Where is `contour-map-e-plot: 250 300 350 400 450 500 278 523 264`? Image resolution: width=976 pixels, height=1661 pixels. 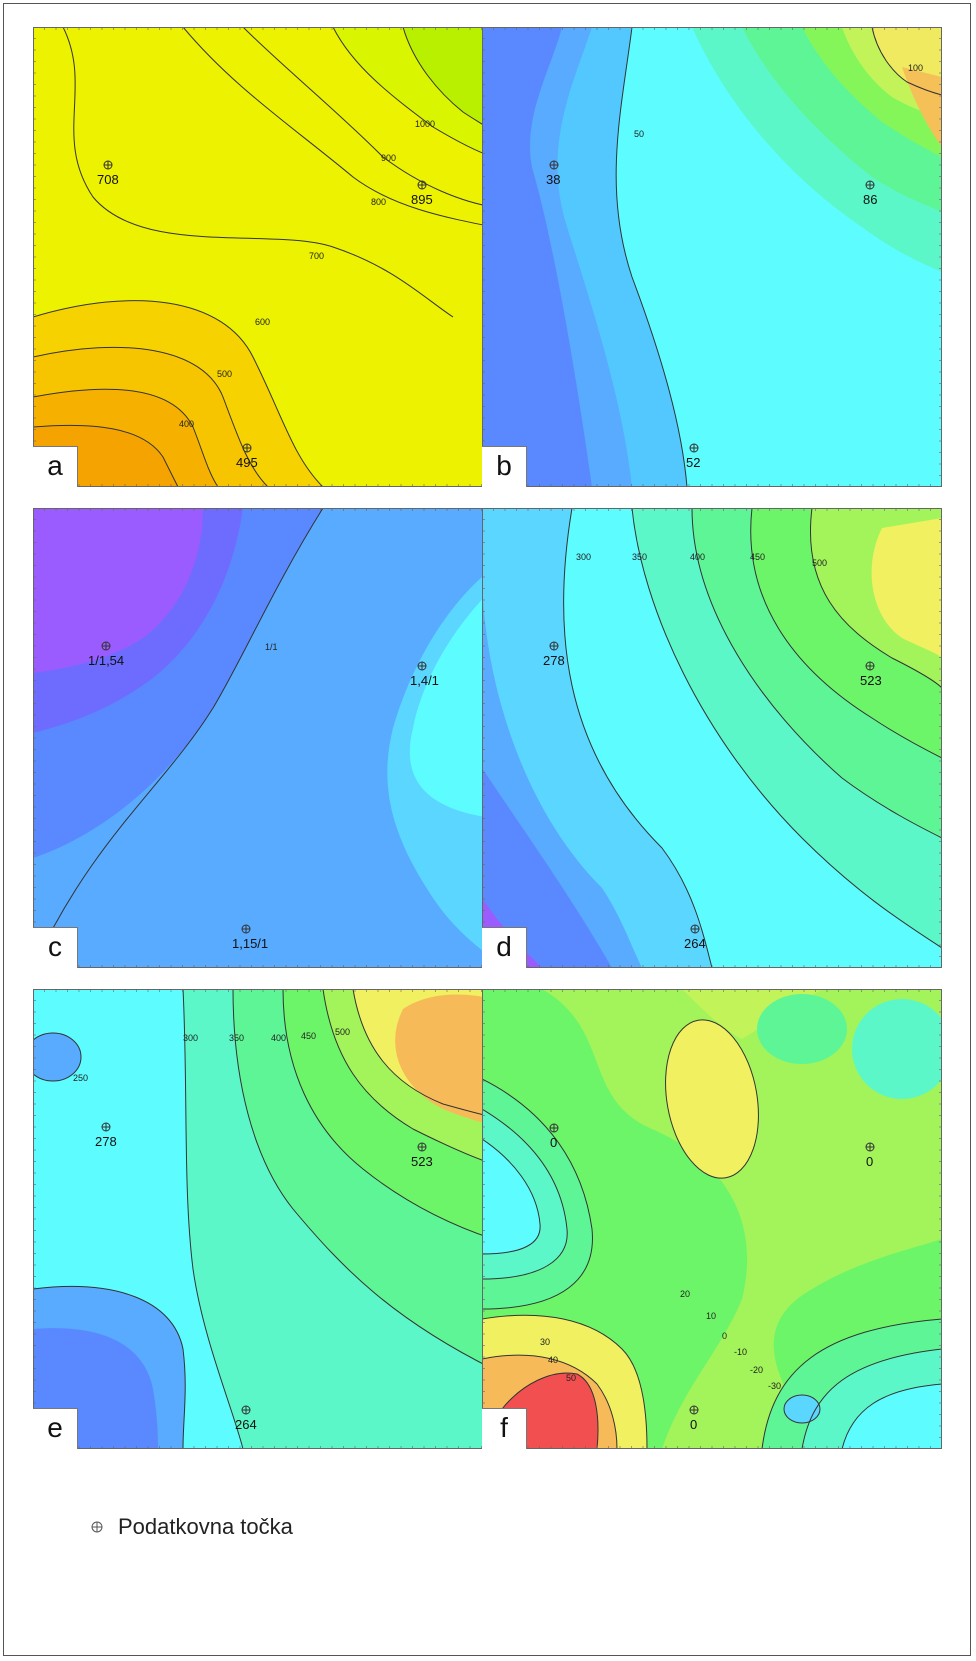
contour-map-e-plot: 250 300 350 400 450 500 278 523 264 is located at coordinates (263, 1219).